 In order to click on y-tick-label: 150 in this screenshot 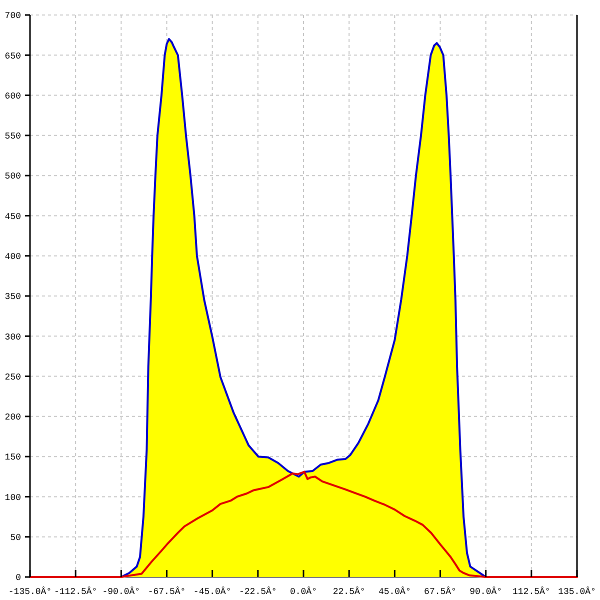, I will do `click(12, 457)`.